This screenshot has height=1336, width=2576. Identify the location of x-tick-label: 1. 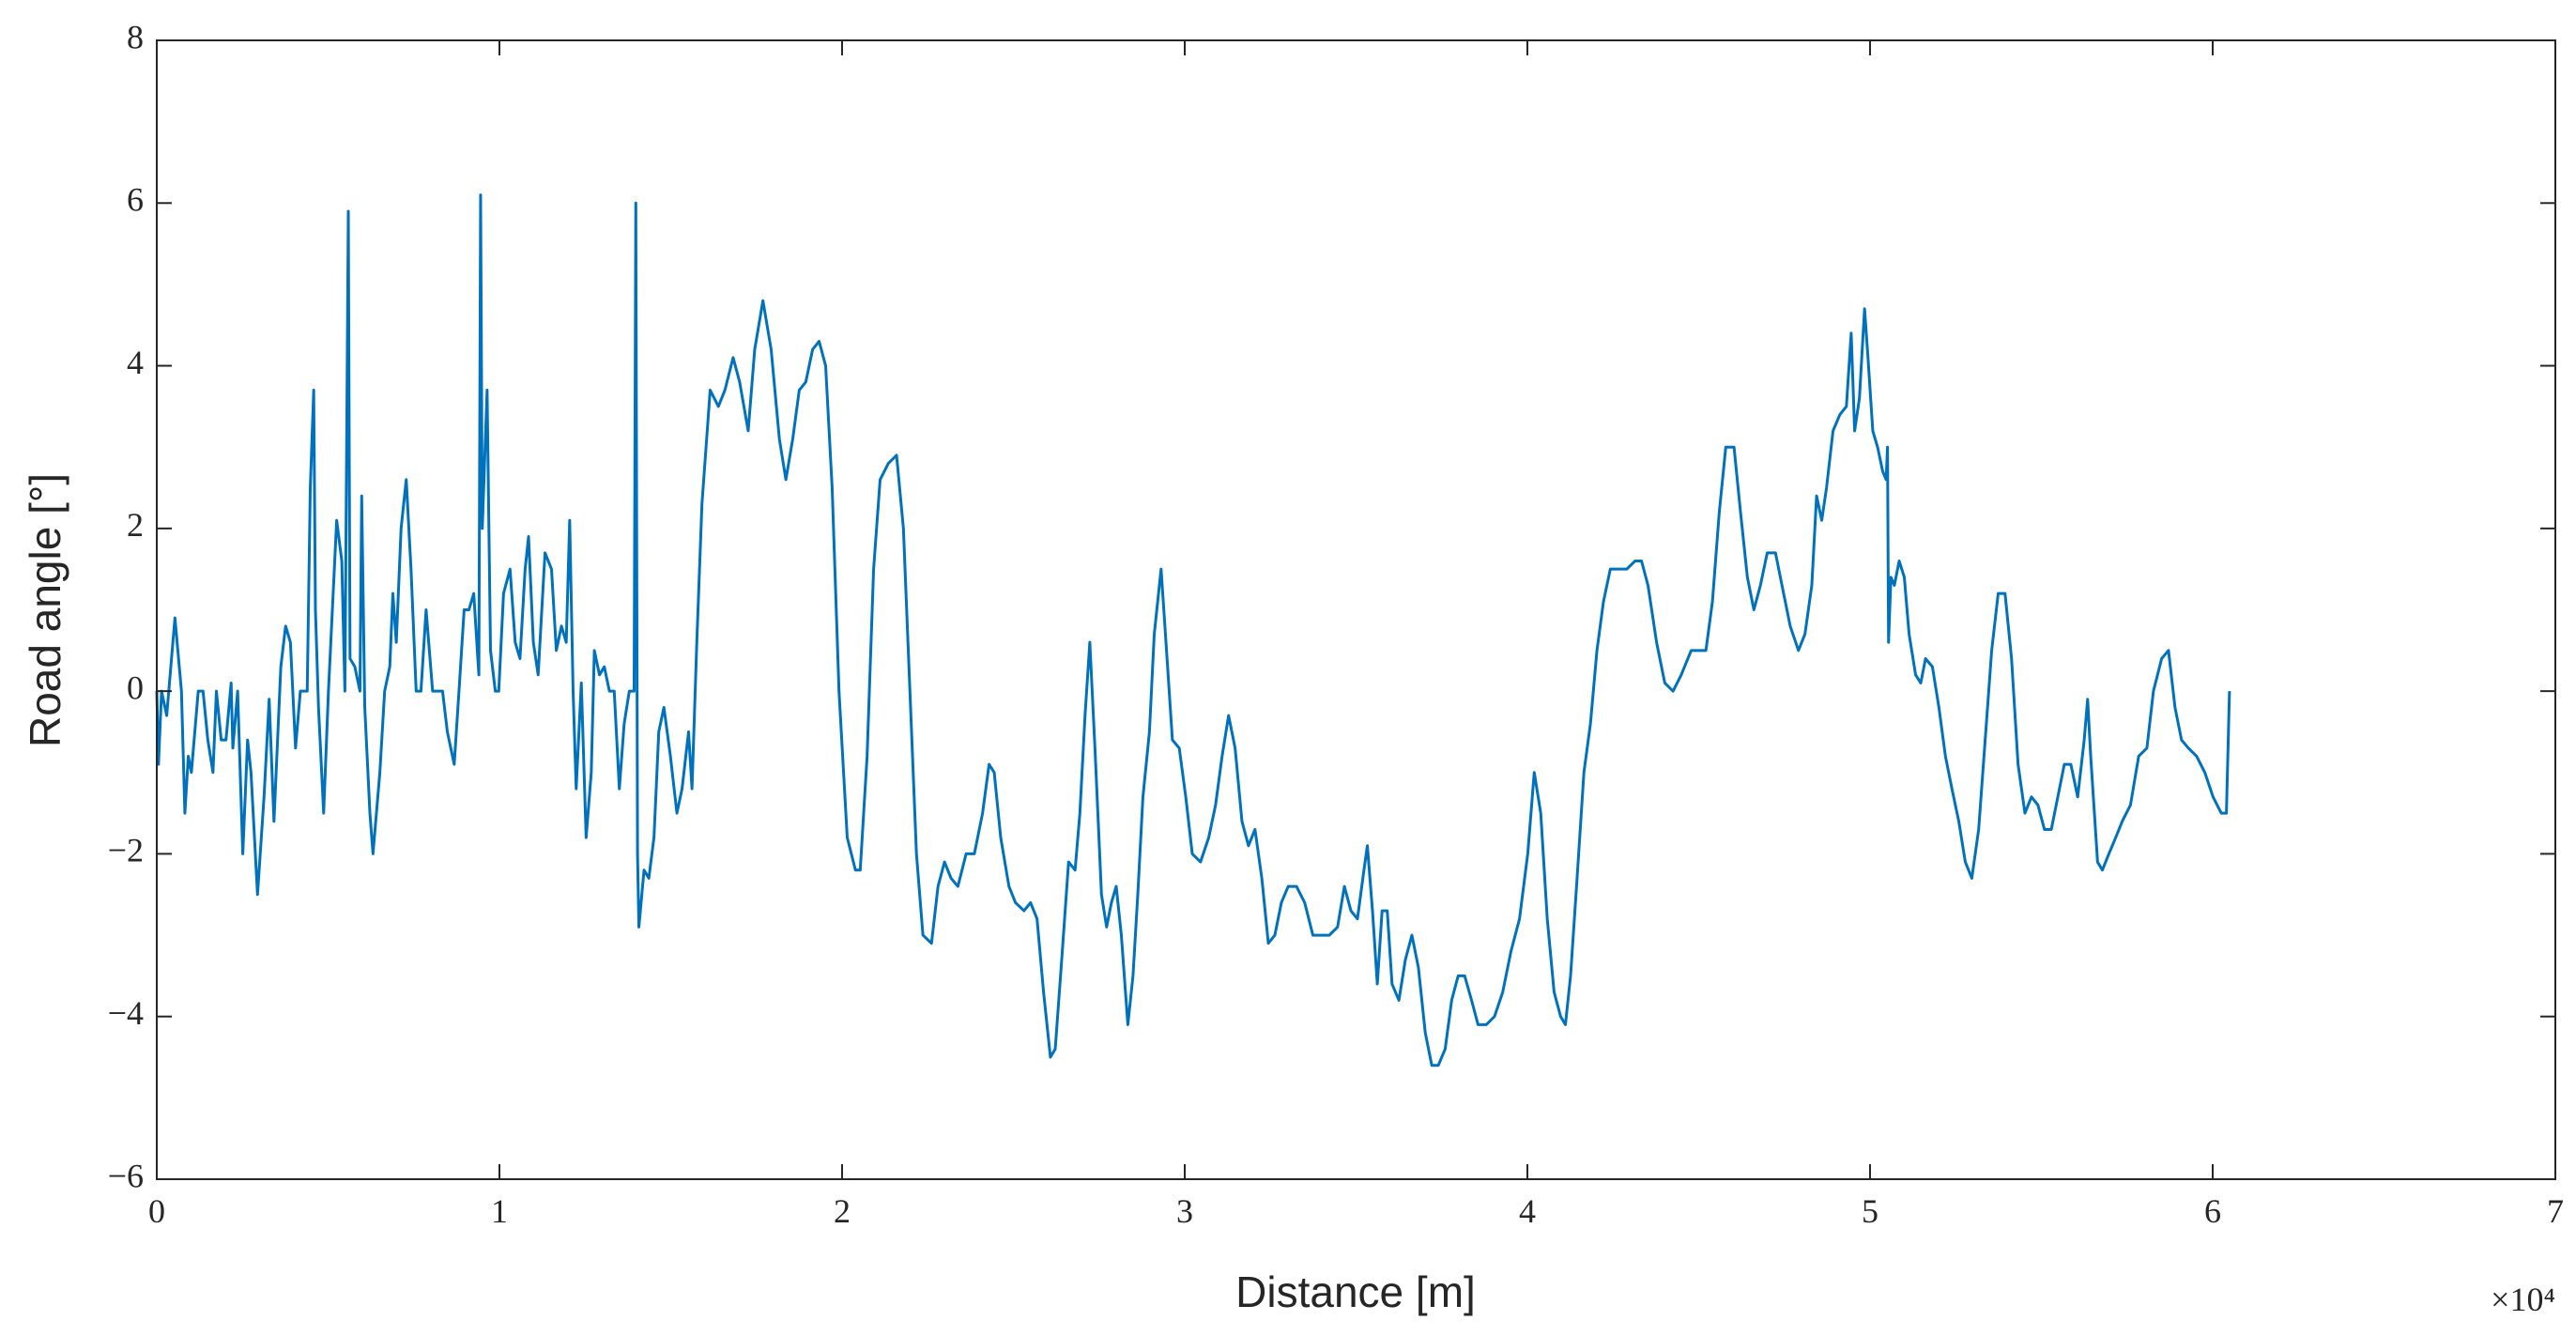
(500, 1211).